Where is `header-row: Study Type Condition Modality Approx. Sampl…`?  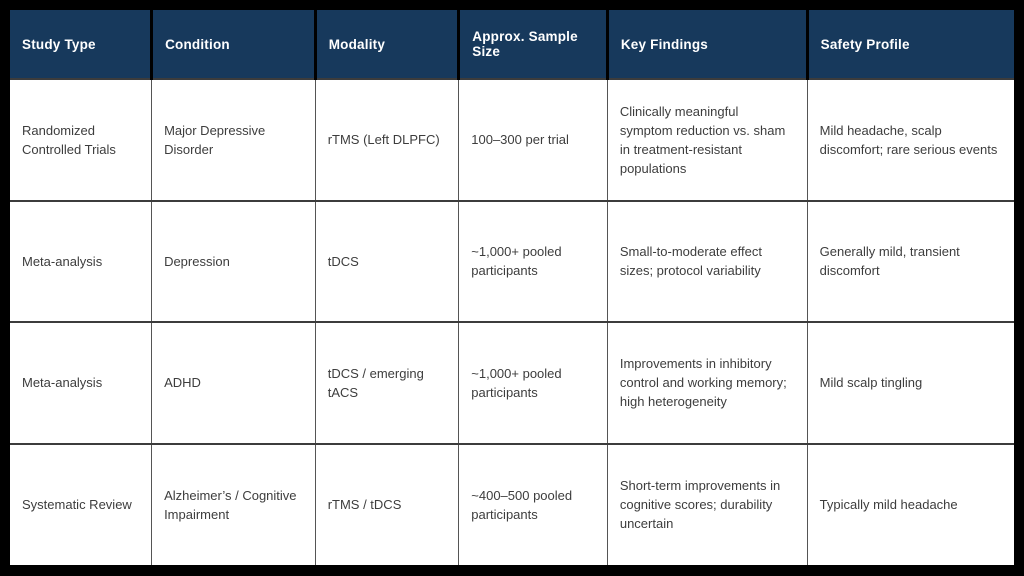
header-row: Study Type Condition Modality Approx. Sampl… is located at coordinates (512, 44).